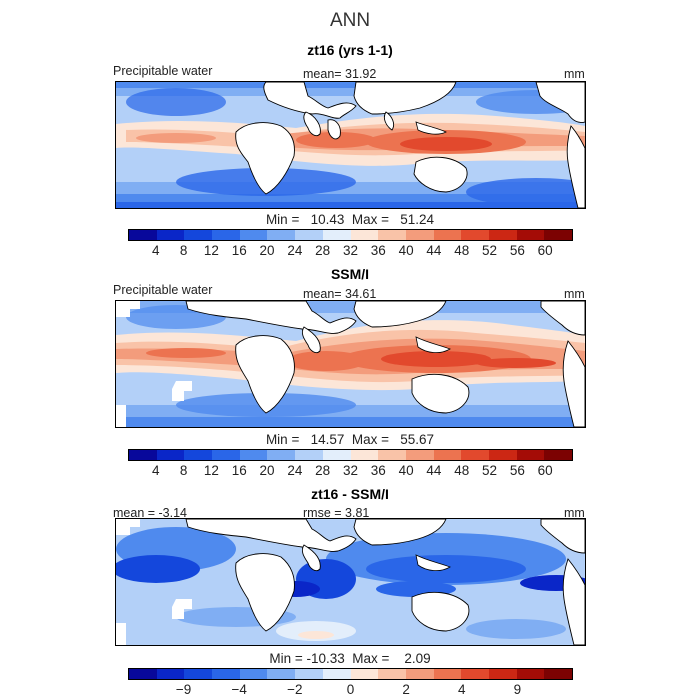  I want to click on panel-2-title: SSM/I, so click(350, 274).